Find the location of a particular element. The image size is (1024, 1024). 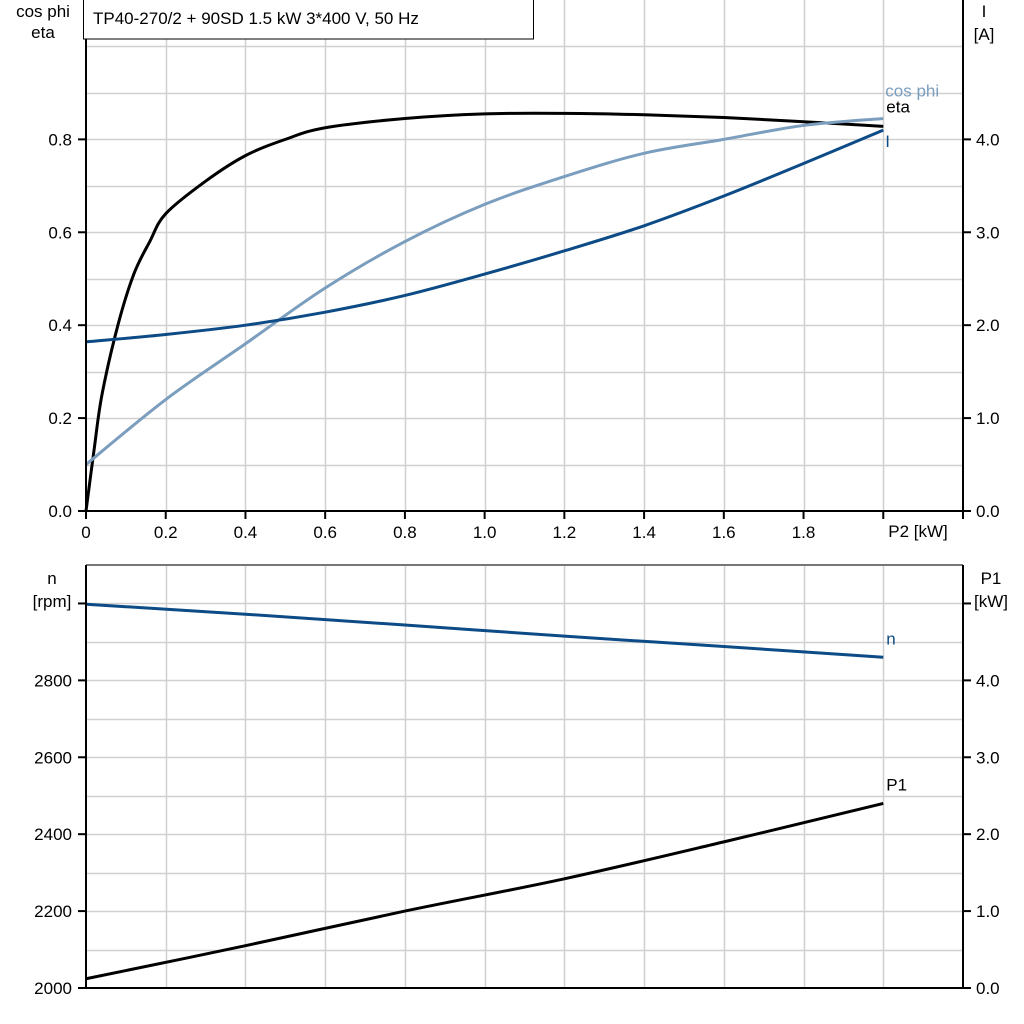

series-p1-line is located at coordinates (484, 891).